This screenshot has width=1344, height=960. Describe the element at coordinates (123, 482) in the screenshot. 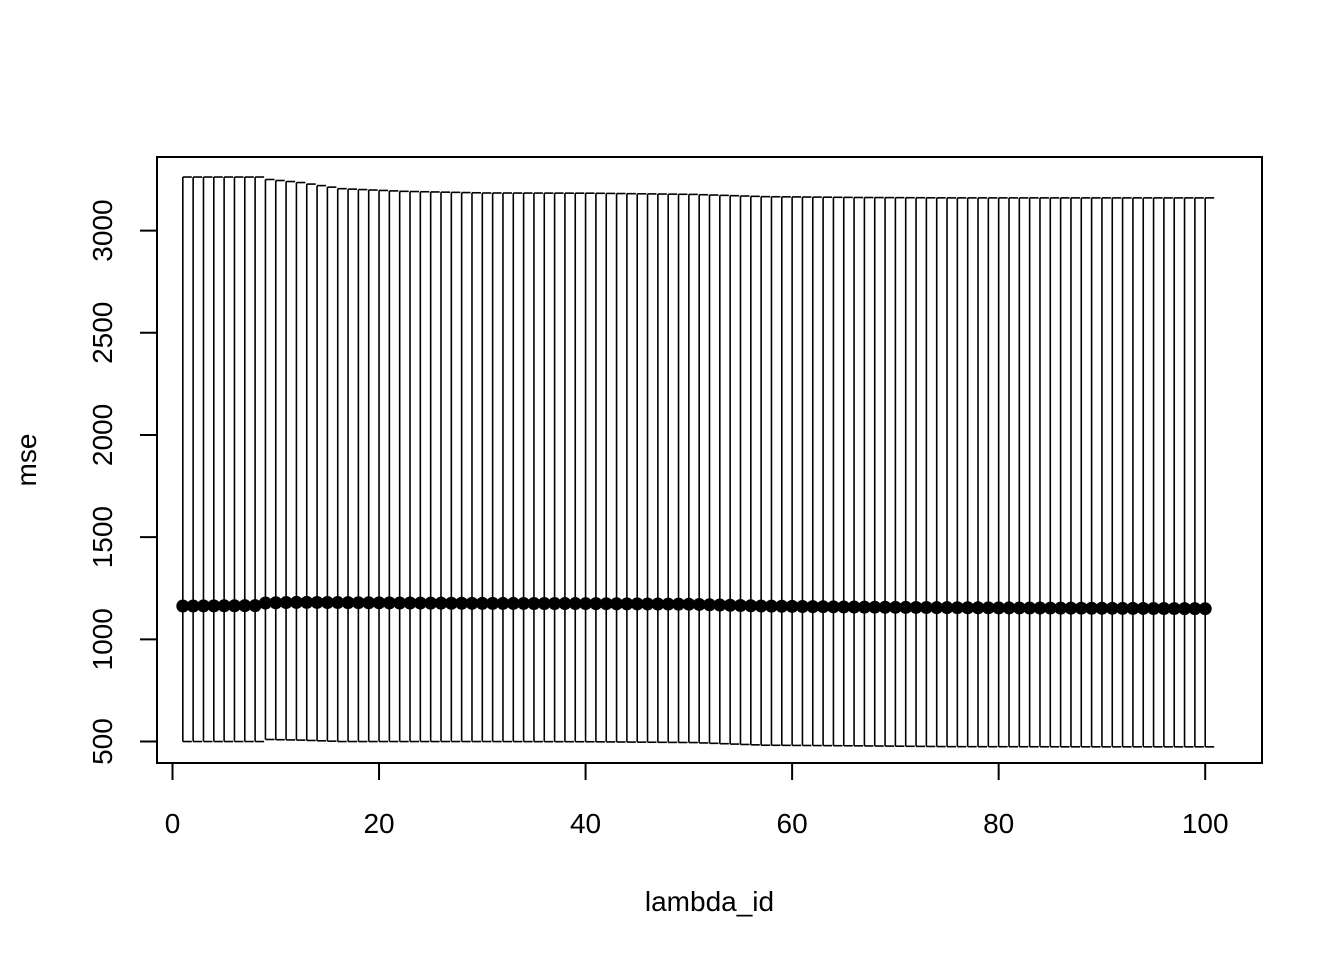

I see `y-axis: 500 1000 1500 2000 2500 3000` at that location.